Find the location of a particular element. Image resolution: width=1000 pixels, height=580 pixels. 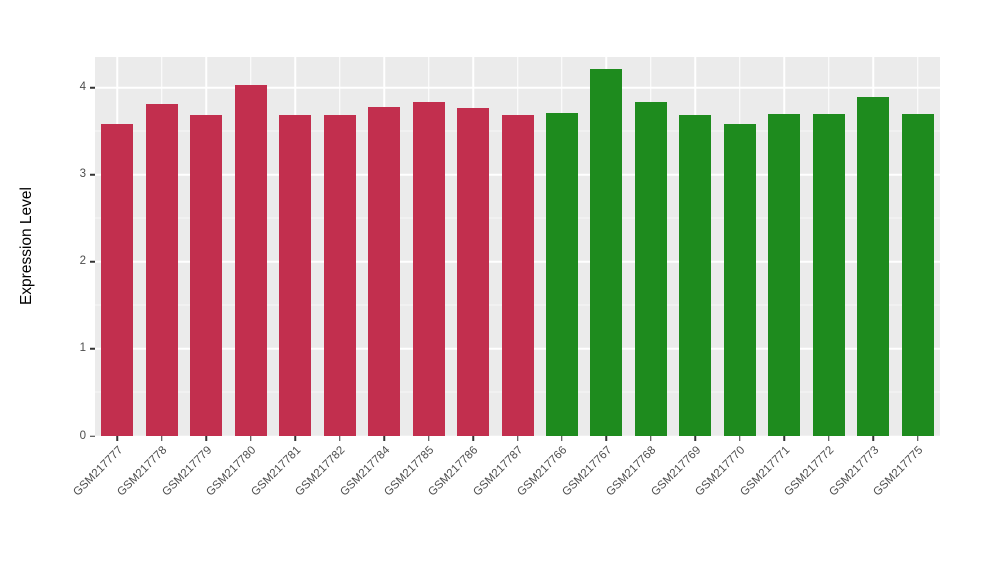

x-axis-ticks is located at coordinates (517, 438).